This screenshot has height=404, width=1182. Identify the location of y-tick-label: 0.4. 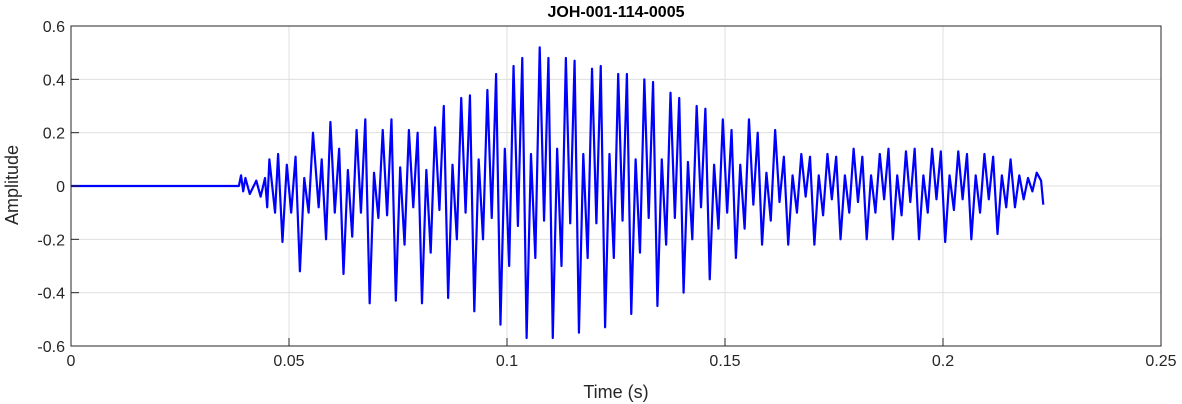
(54, 80).